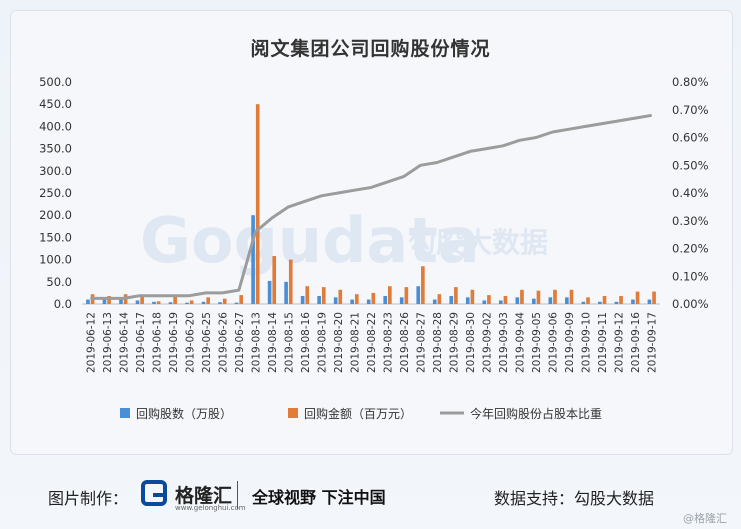 The height and width of the screenshot is (529, 741). What do you see at coordinates (536, 413) in the screenshot?
I see `legend-ratio-label: 今年回购股份占股本比重` at bounding box center [536, 413].